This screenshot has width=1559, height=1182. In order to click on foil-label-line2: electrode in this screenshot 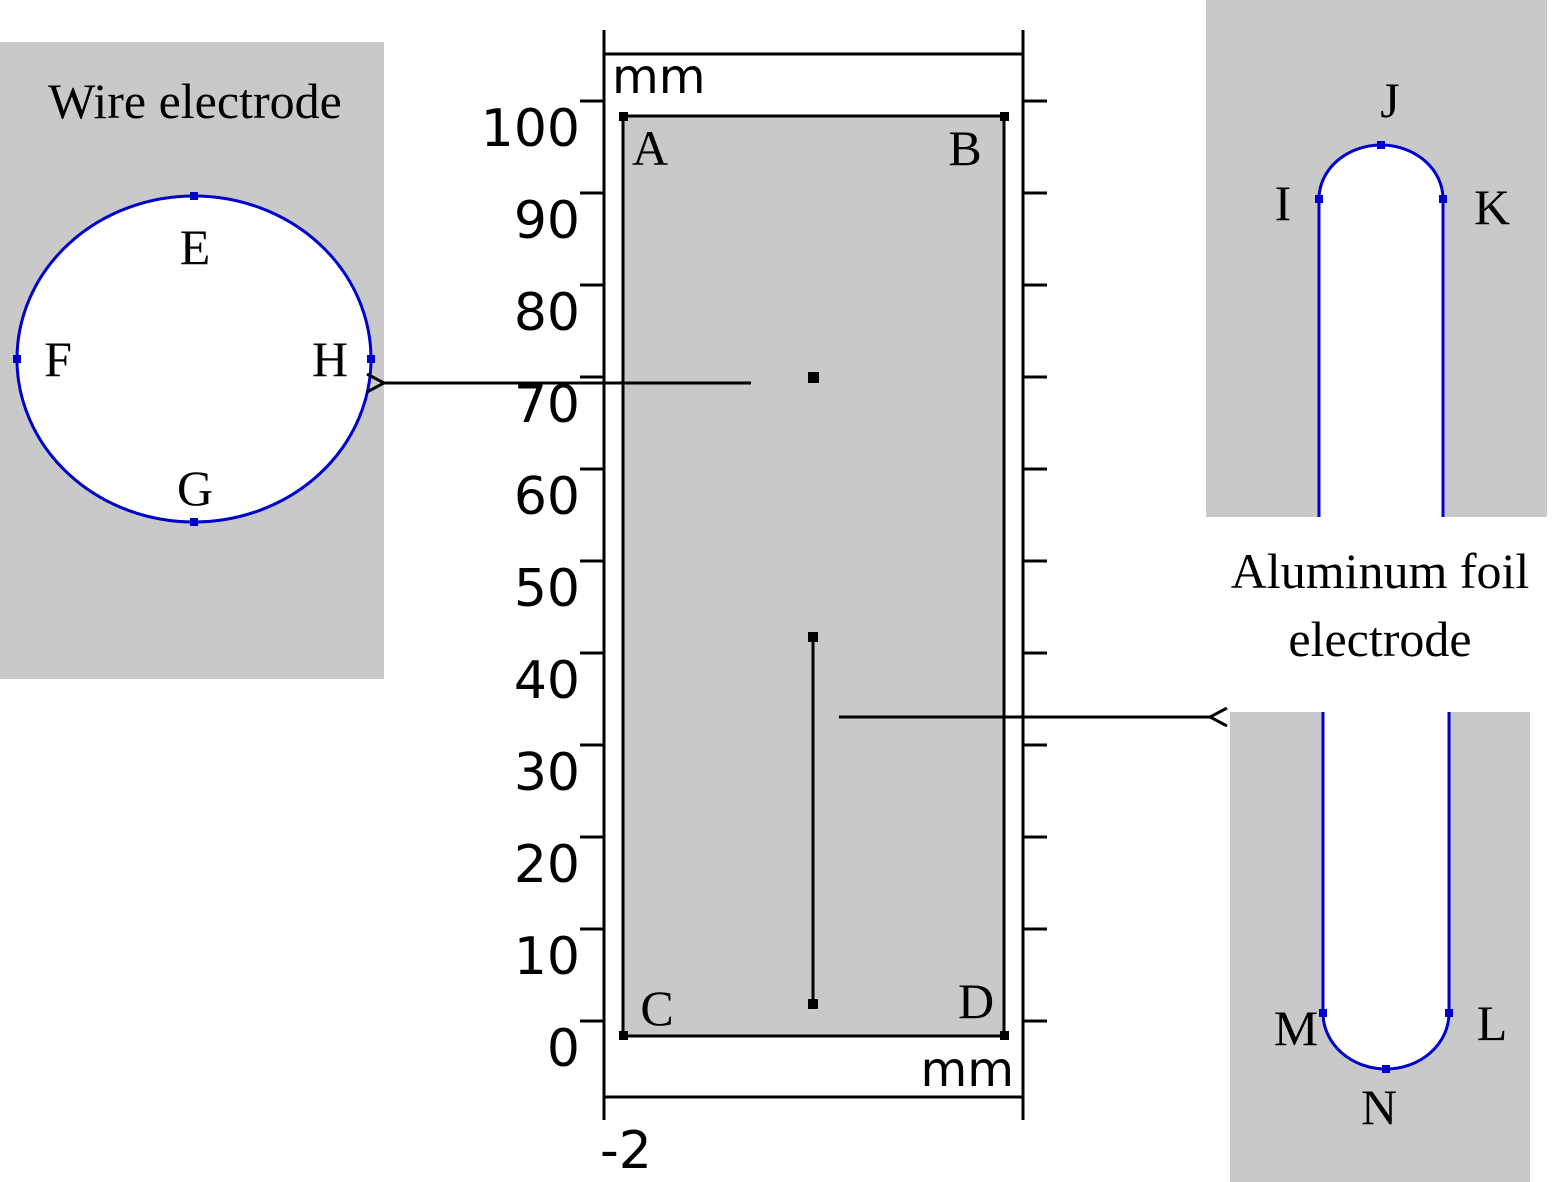, I will do `click(1379, 639)`.